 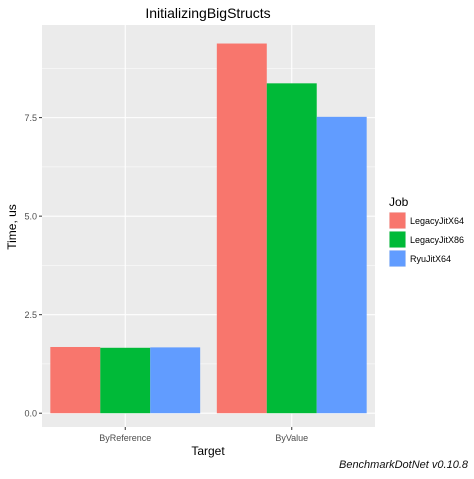 I want to click on x-axis-label: Target, so click(x=208, y=451).